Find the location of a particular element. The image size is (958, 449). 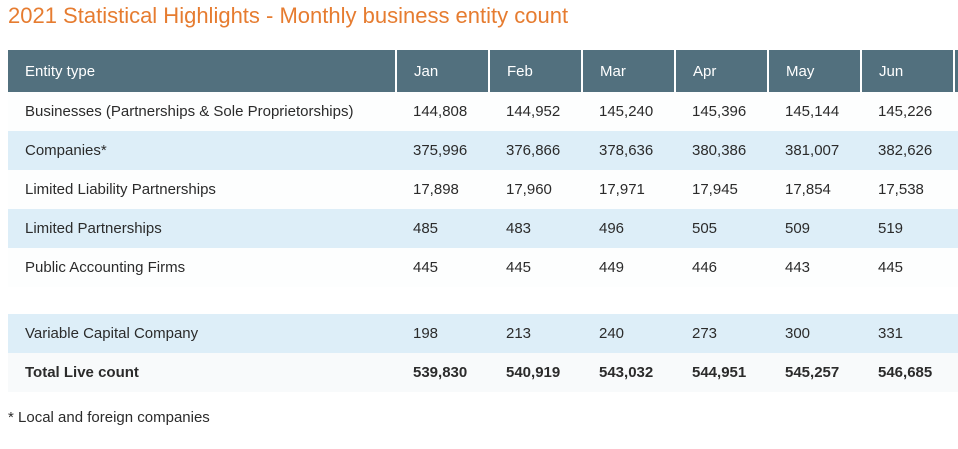

value-cell: 375,996 is located at coordinates (442, 151).